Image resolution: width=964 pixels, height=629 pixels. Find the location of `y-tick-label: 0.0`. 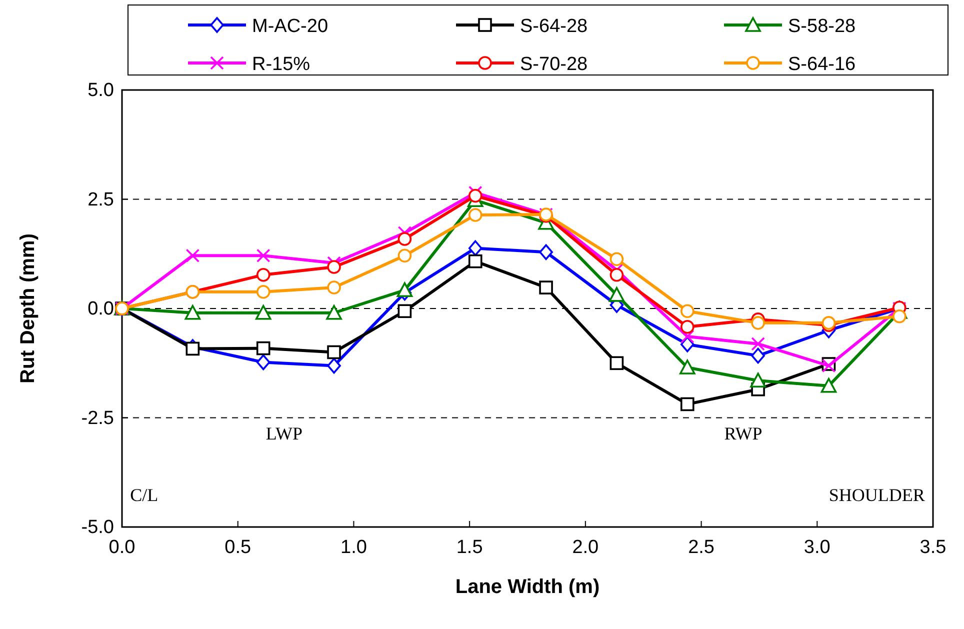

y-tick-label: 0.0 is located at coordinates (101, 309).